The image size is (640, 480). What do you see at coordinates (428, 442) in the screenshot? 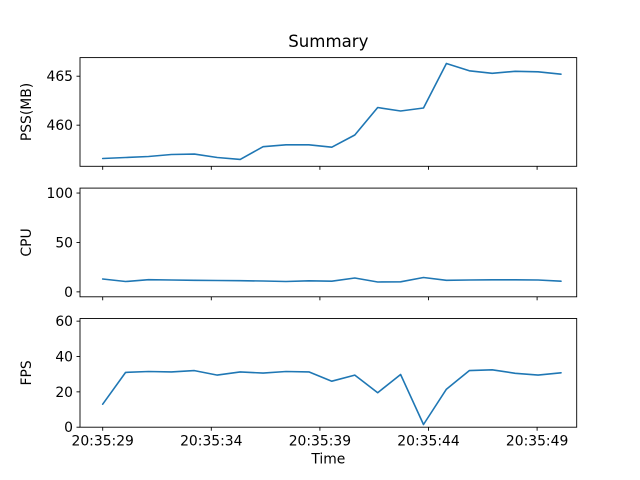
I see `x-tick-label: 20:35:44` at bounding box center [428, 442].